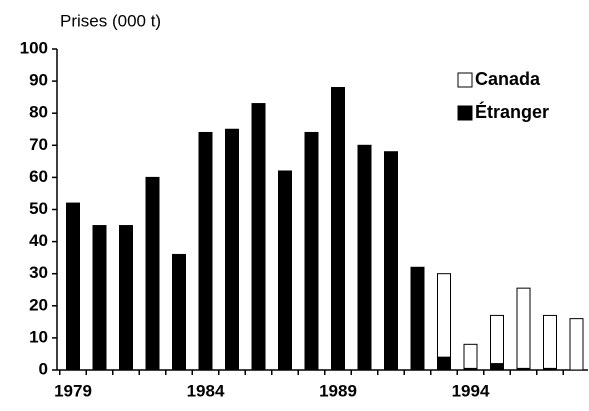 Image resolution: width=589 pixels, height=411 pixels. What do you see at coordinates (38, 80) in the screenshot?
I see `y-tick-label: 90` at bounding box center [38, 80].